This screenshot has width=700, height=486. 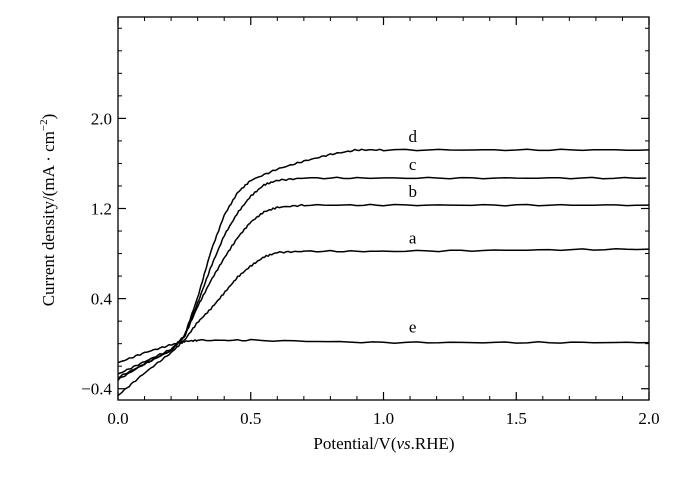 I want to click on y-axis-title-sup: −2, so click(x=44, y=125).